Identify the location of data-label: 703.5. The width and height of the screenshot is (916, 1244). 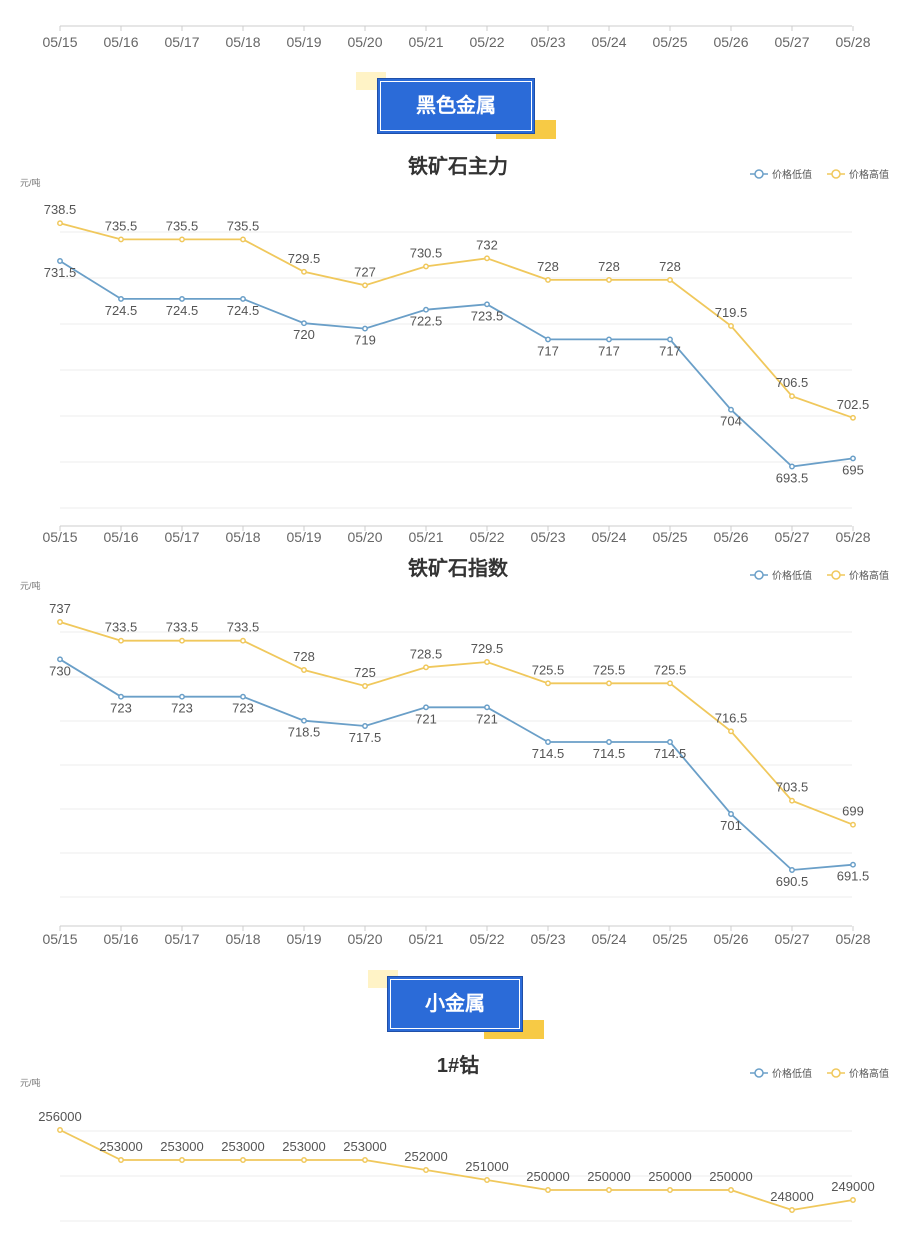
(792, 787).